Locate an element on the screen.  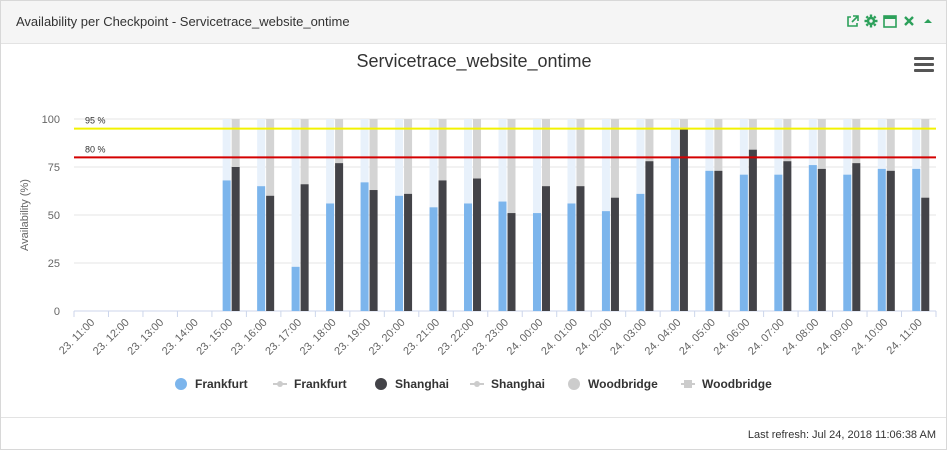
x-tick-label: 23. 18:00 is located at coordinates (318, 337).